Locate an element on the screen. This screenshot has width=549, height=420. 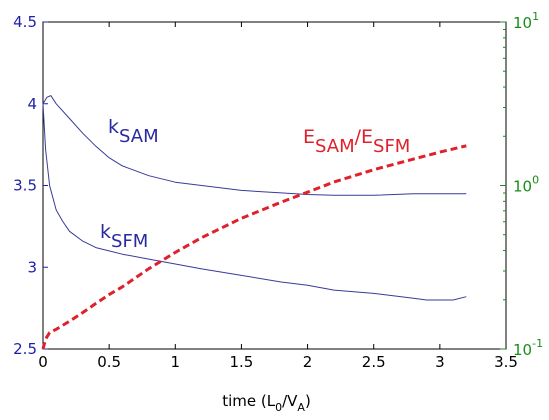
right-tick-label: 10¹ is located at coordinates (526, 21).